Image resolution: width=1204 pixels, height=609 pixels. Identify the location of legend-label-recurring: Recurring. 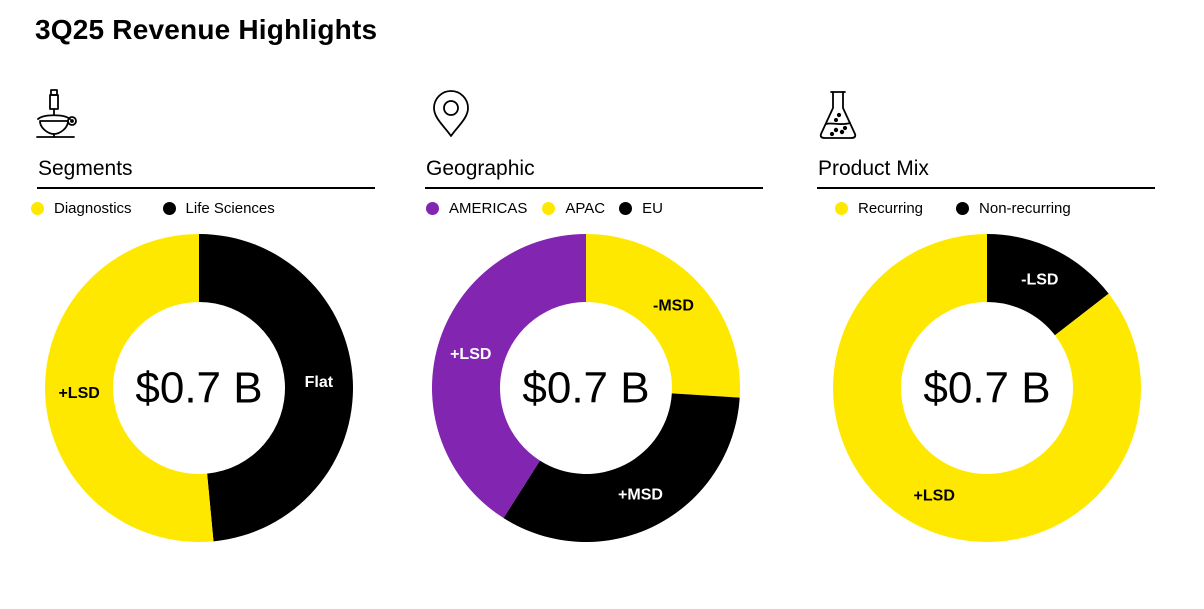
(891, 208).